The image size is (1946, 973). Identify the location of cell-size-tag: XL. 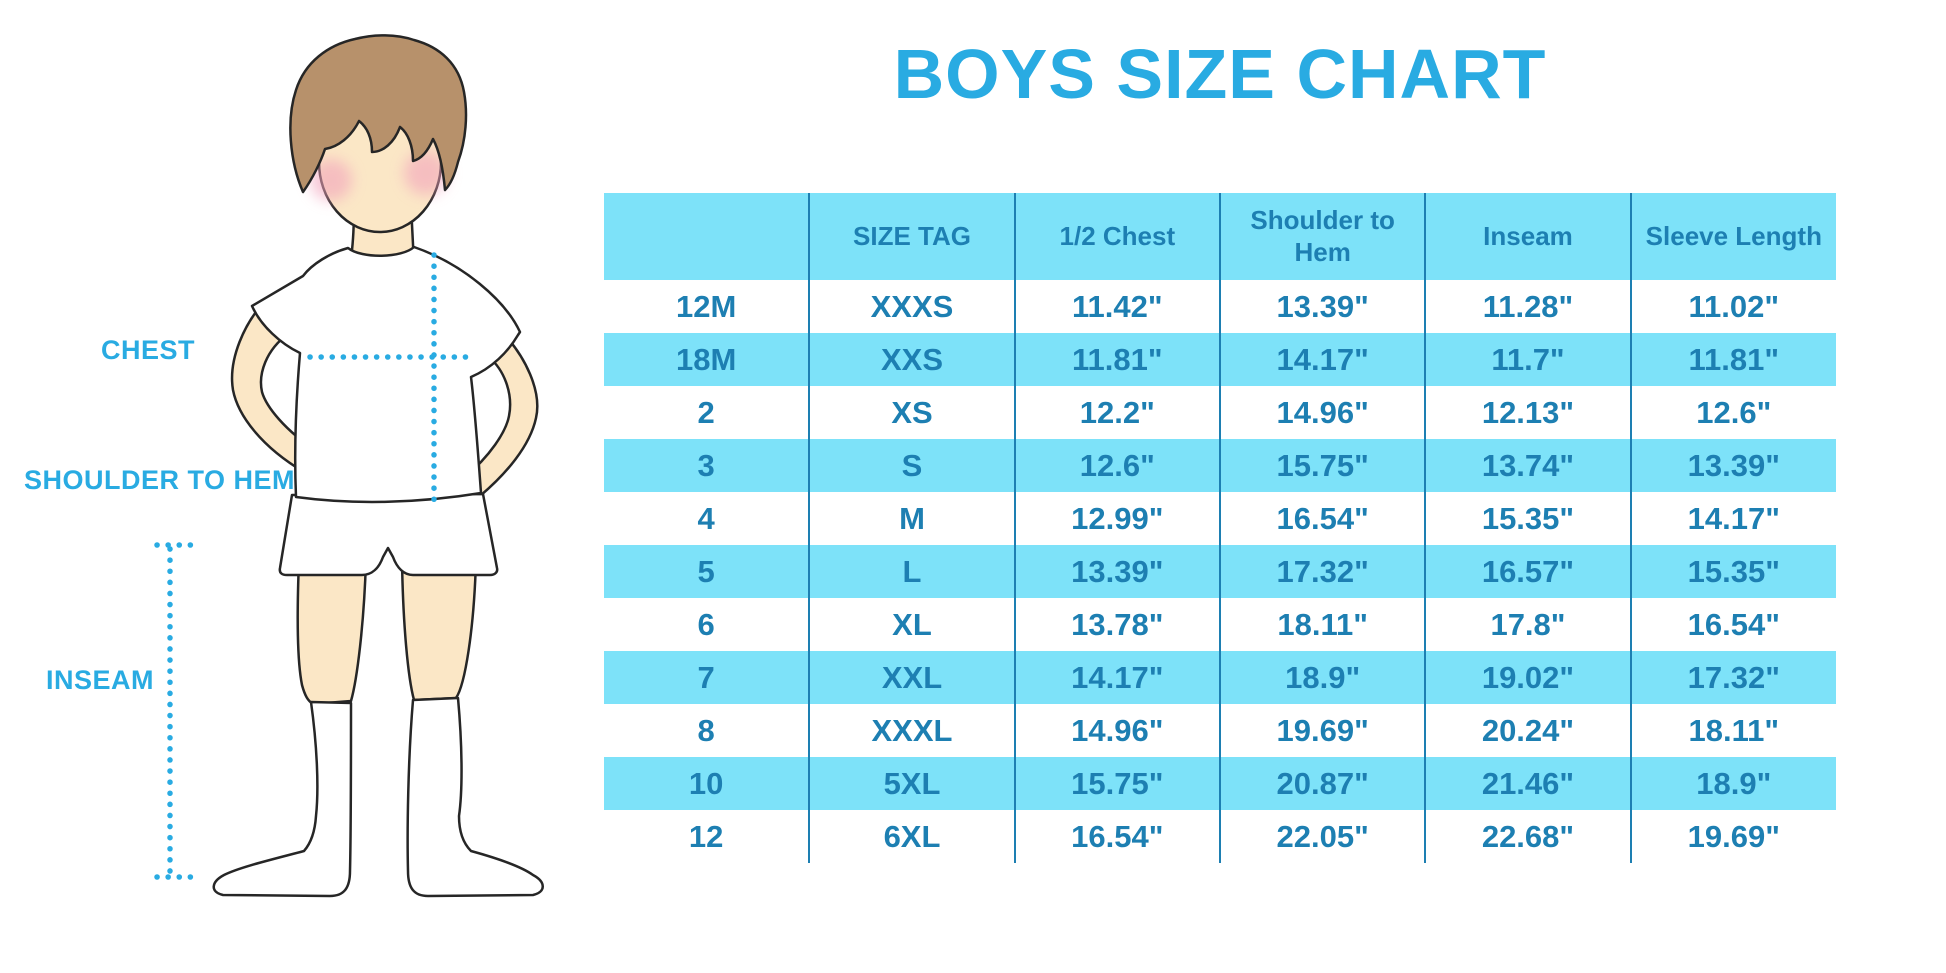
(911, 624).